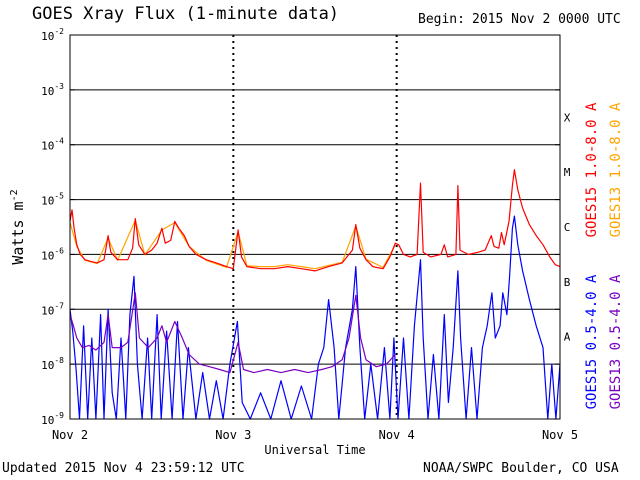  I want to click on updated-timestamp: Updated 2015 Nov 4 23:59:12 UTC, so click(123, 468).